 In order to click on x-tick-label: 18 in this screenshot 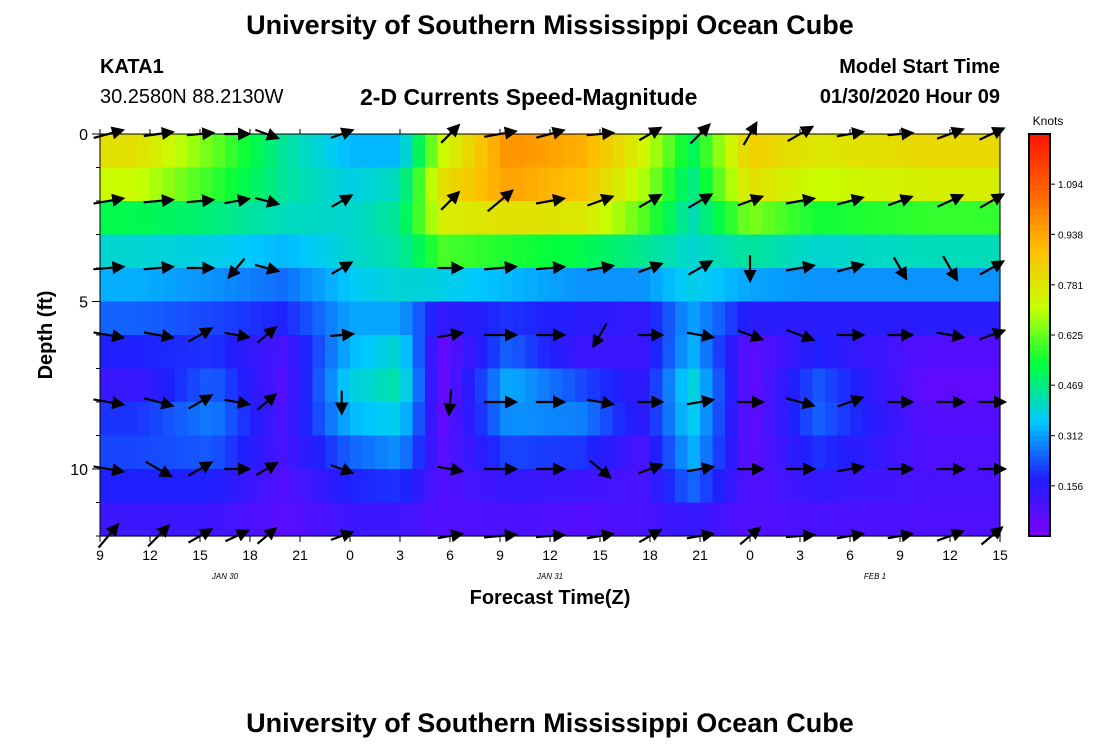, I will do `click(650, 555)`.